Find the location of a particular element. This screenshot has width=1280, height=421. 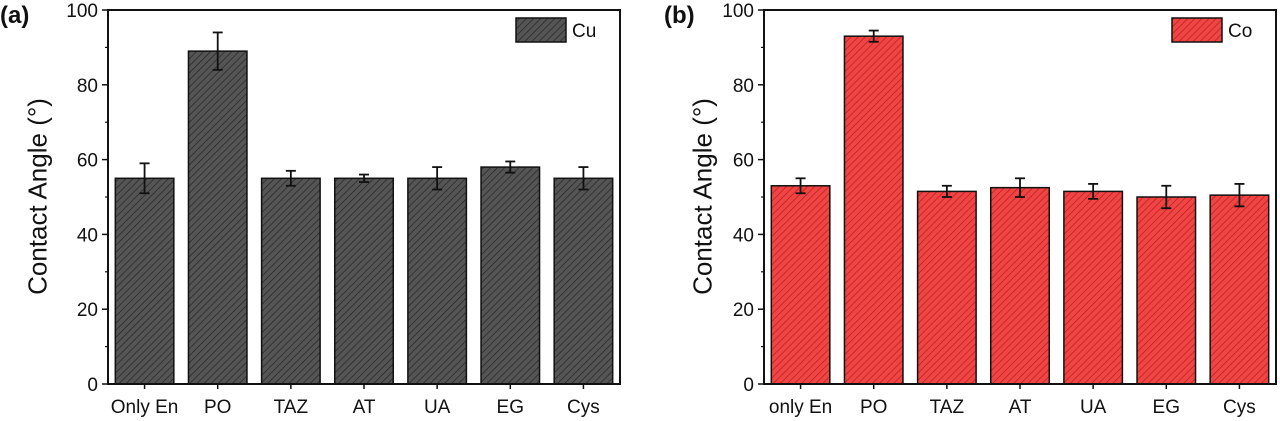

y-tick-label-b-1: 20 is located at coordinates (743, 310).